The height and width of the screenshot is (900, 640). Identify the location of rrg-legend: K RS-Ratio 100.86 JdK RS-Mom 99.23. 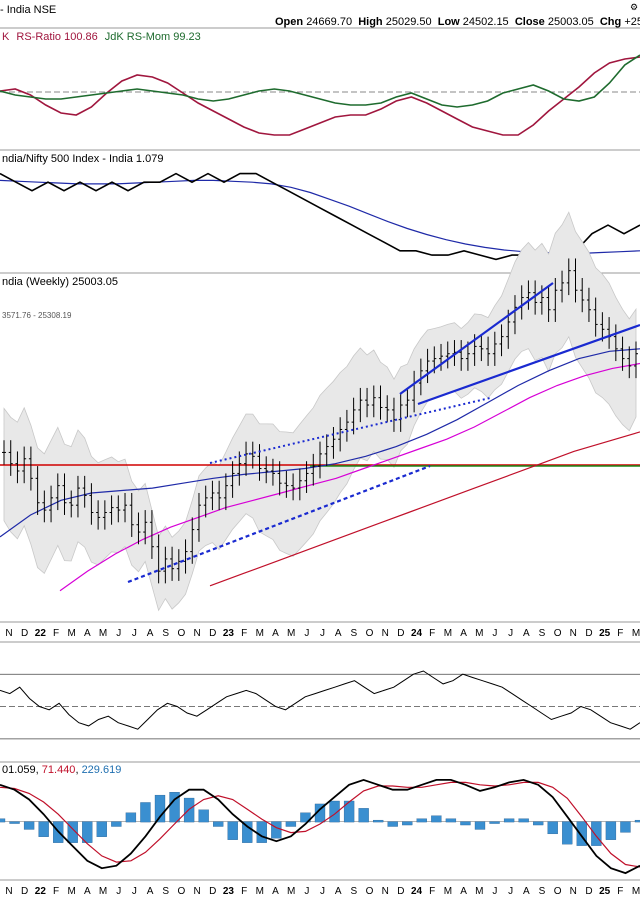
(101, 37).